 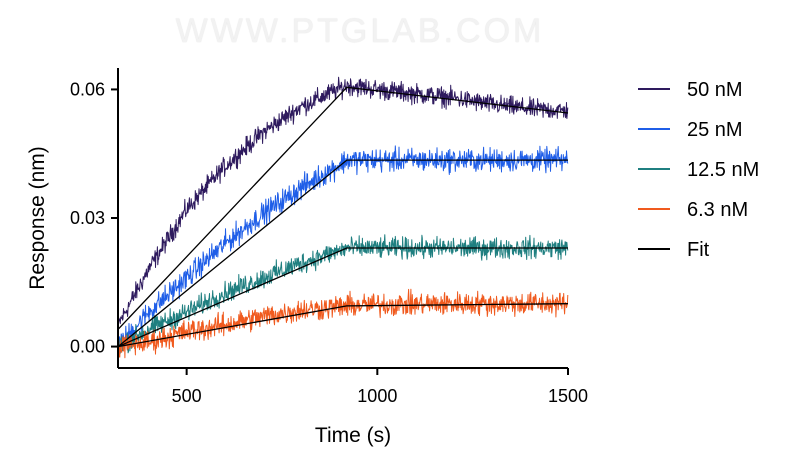 What do you see at coordinates (715, 130) in the screenshot?
I see `legend-label: 25 nM` at bounding box center [715, 130].